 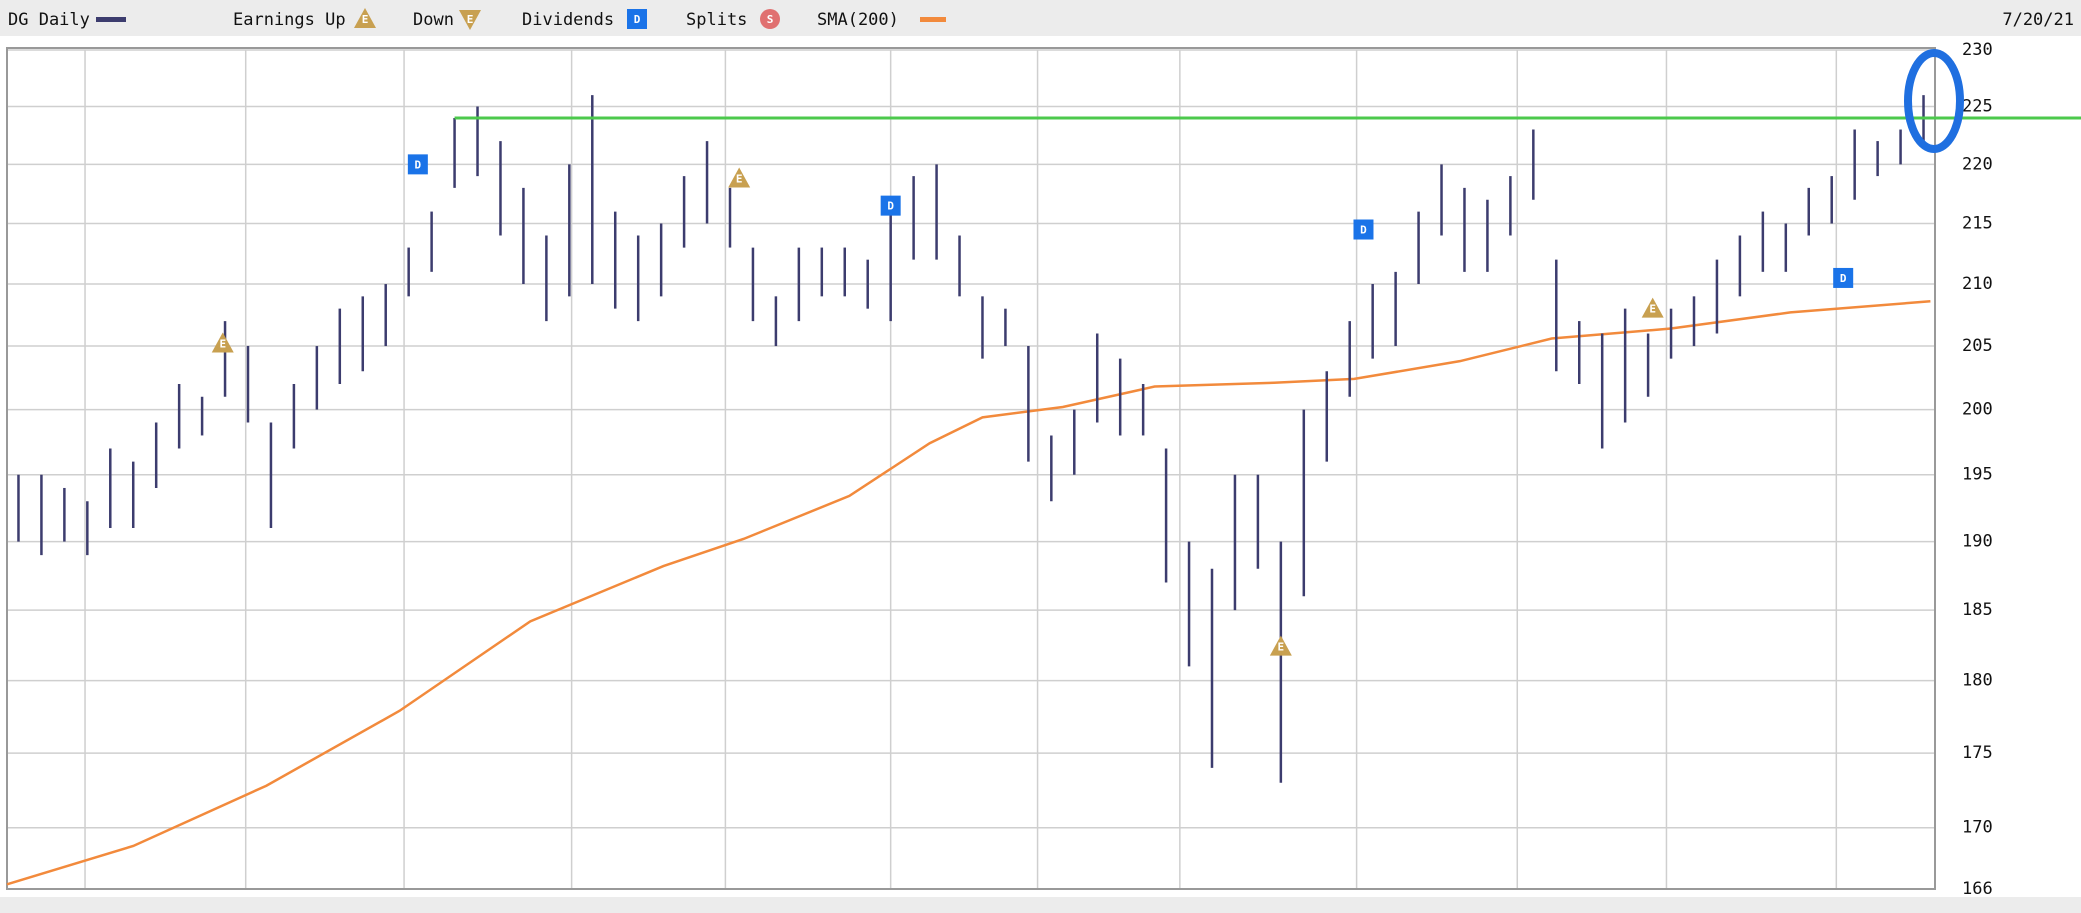 What do you see at coordinates (858, 20) in the screenshot?
I see `legend-label: SMA(200)` at bounding box center [858, 20].